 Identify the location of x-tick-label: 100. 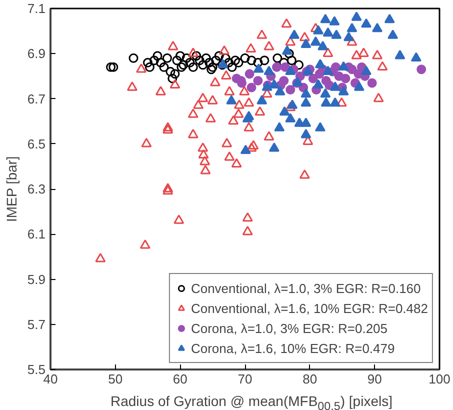
(439, 379).